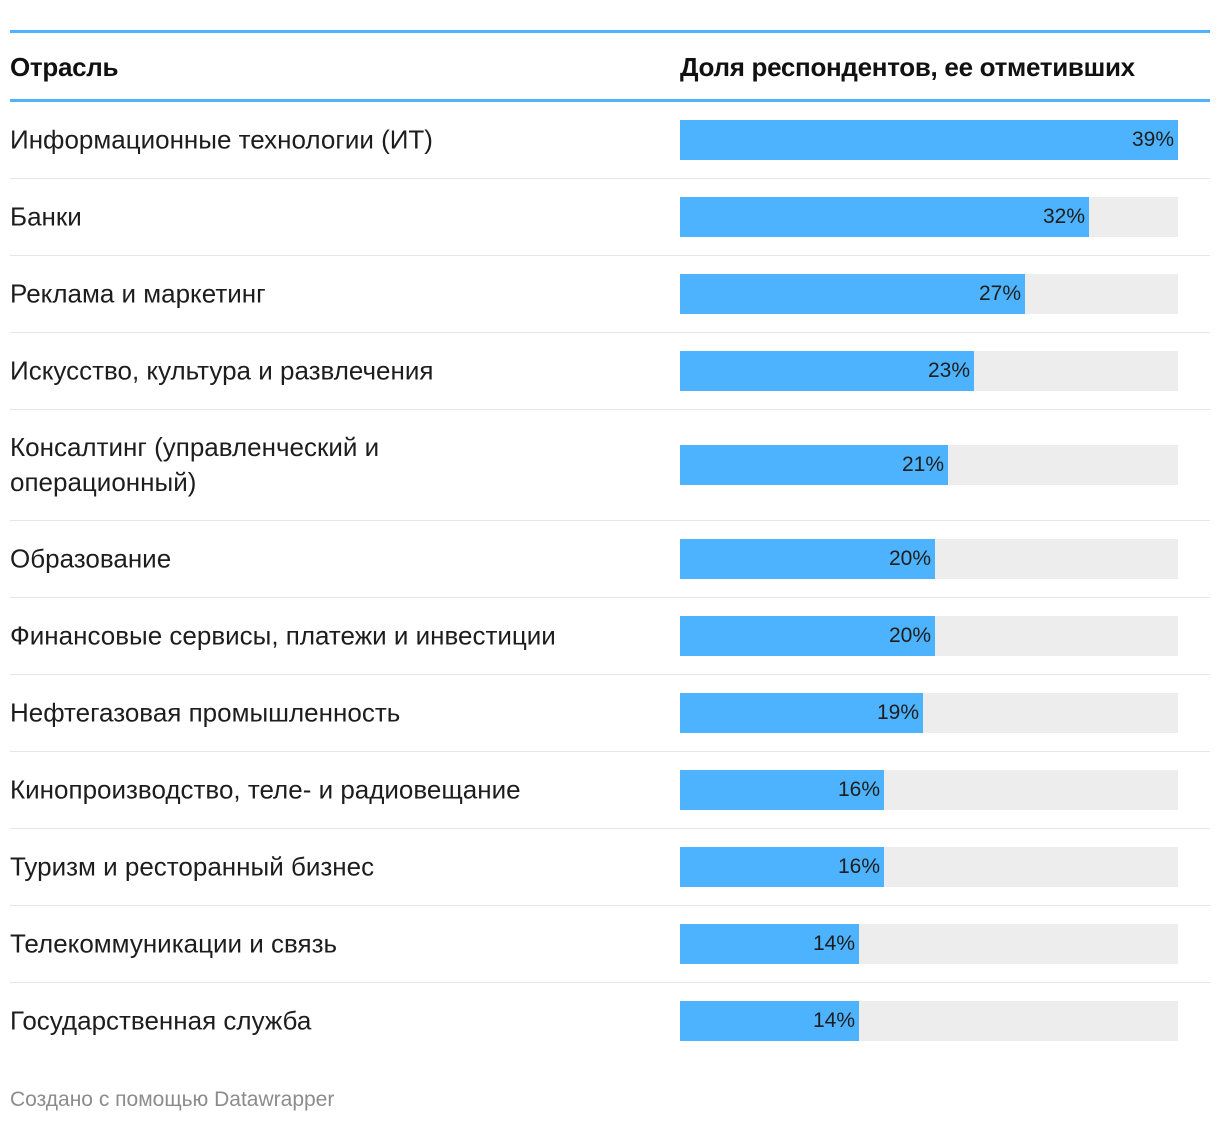 The image size is (1220, 1124). What do you see at coordinates (192, 866) in the screenshot?
I see `industry-label: Туризм и ресторанный бизнес` at bounding box center [192, 866].